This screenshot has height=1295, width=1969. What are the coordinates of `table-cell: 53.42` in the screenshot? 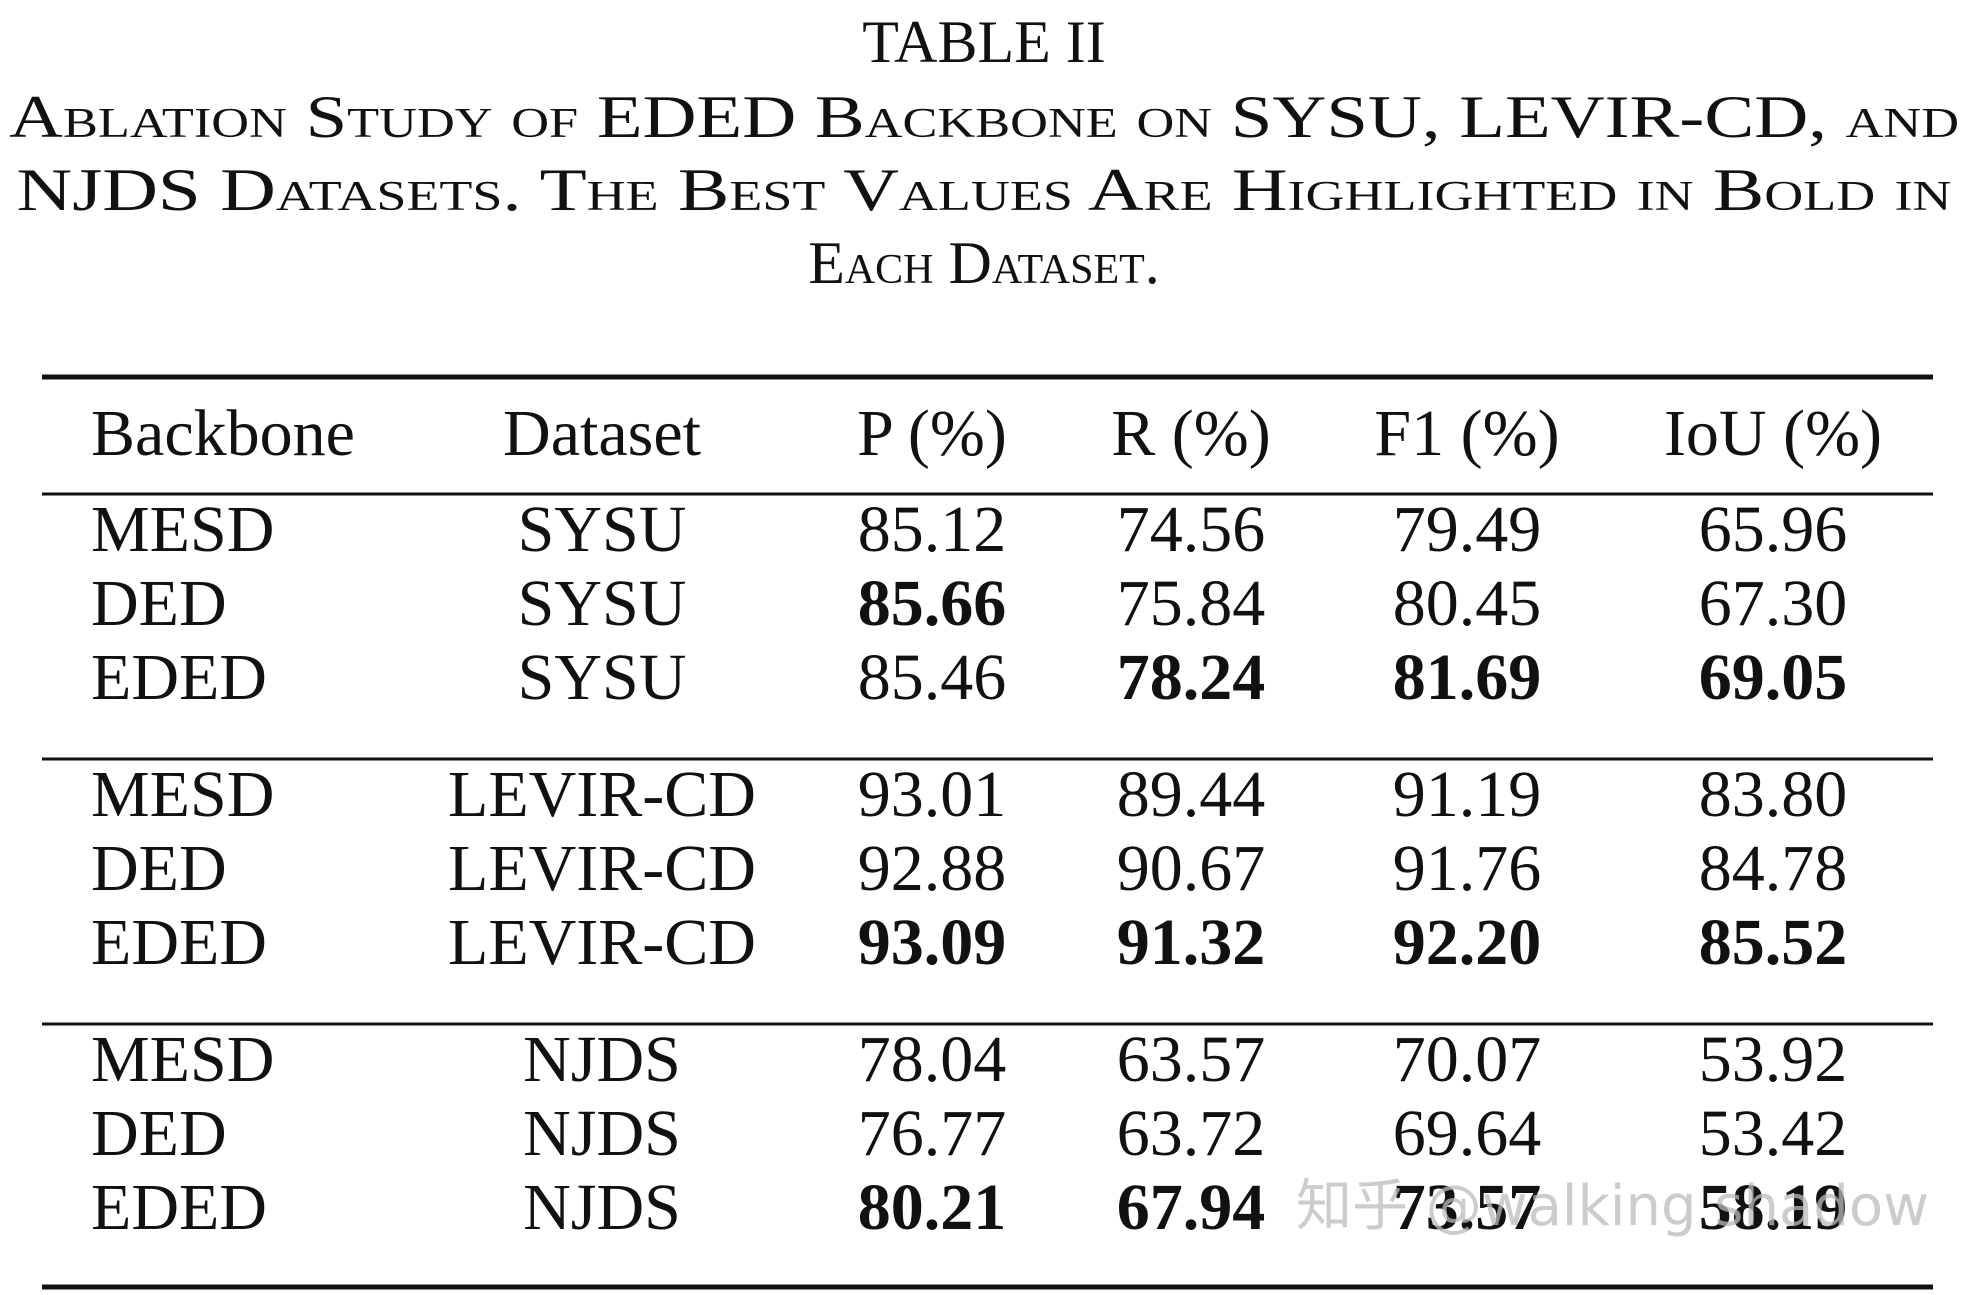 It's located at (1773, 1133).